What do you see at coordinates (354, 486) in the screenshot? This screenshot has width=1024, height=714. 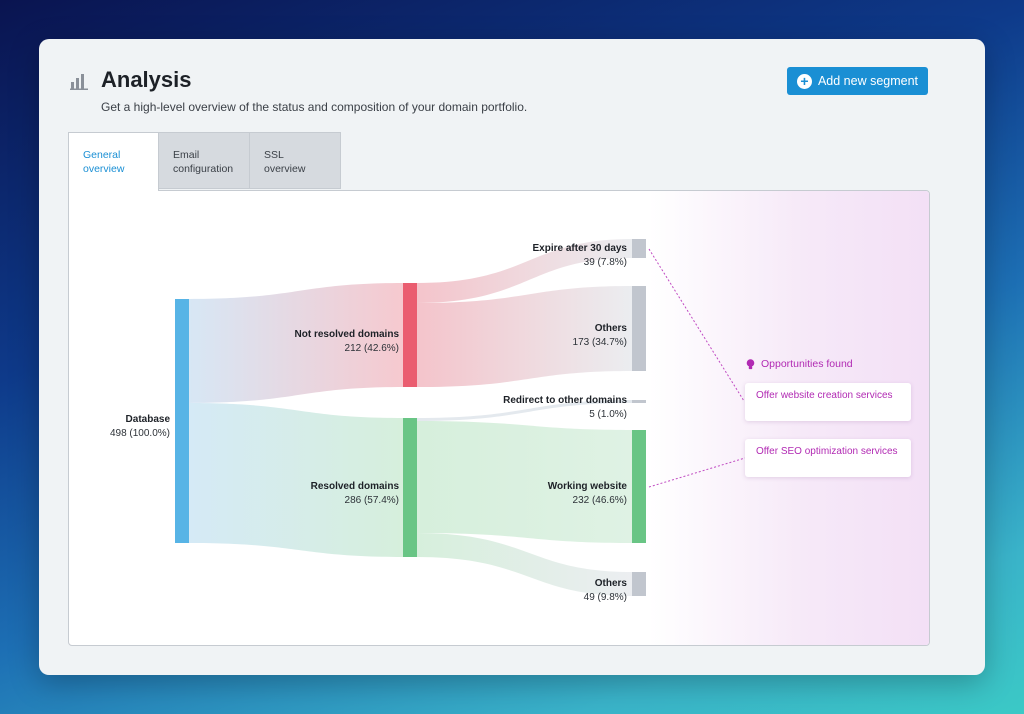 I see `node-name: Resolved domains` at bounding box center [354, 486].